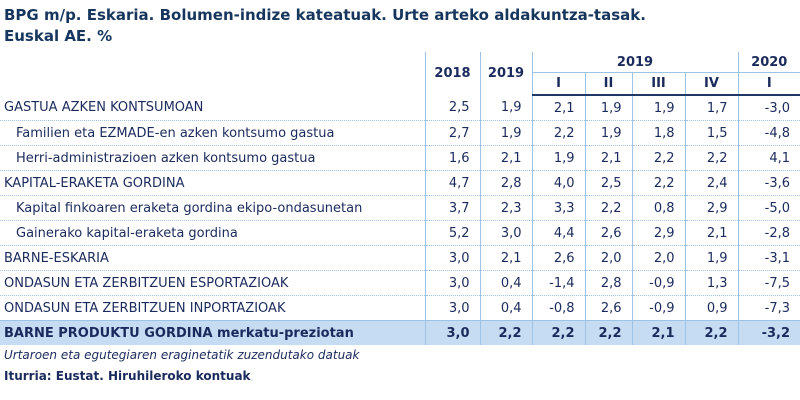 The height and width of the screenshot is (400, 800). What do you see at coordinates (452, 183) in the screenshot?
I see `cell-value: 4,7` at bounding box center [452, 183].